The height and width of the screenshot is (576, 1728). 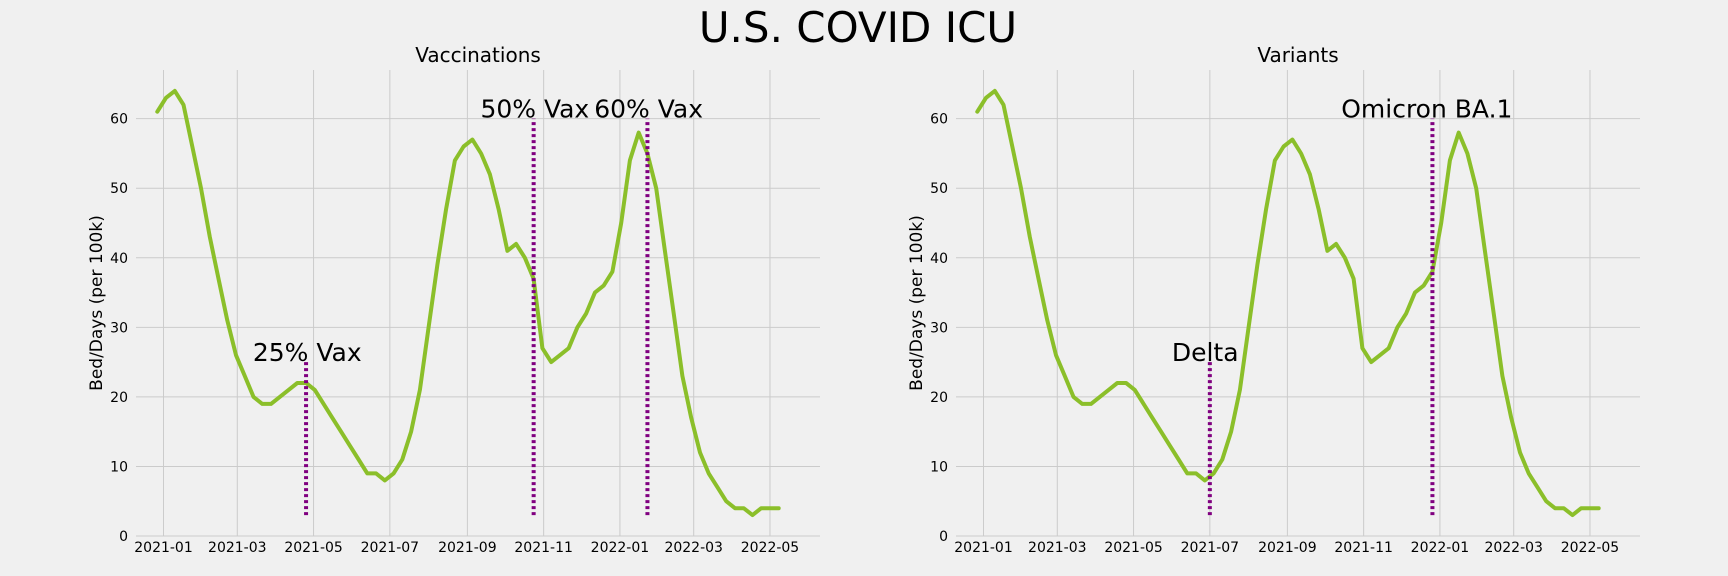 What do you see at coordinates (307, 352) in the screenshot?
I see `annotation-label: 25% Vax` at bounding box center [307, 352].